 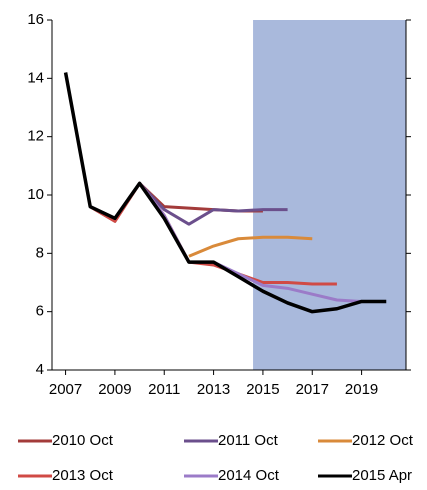 I want to click on legend-label: 2010 Oct, so click(x=83, y=440).